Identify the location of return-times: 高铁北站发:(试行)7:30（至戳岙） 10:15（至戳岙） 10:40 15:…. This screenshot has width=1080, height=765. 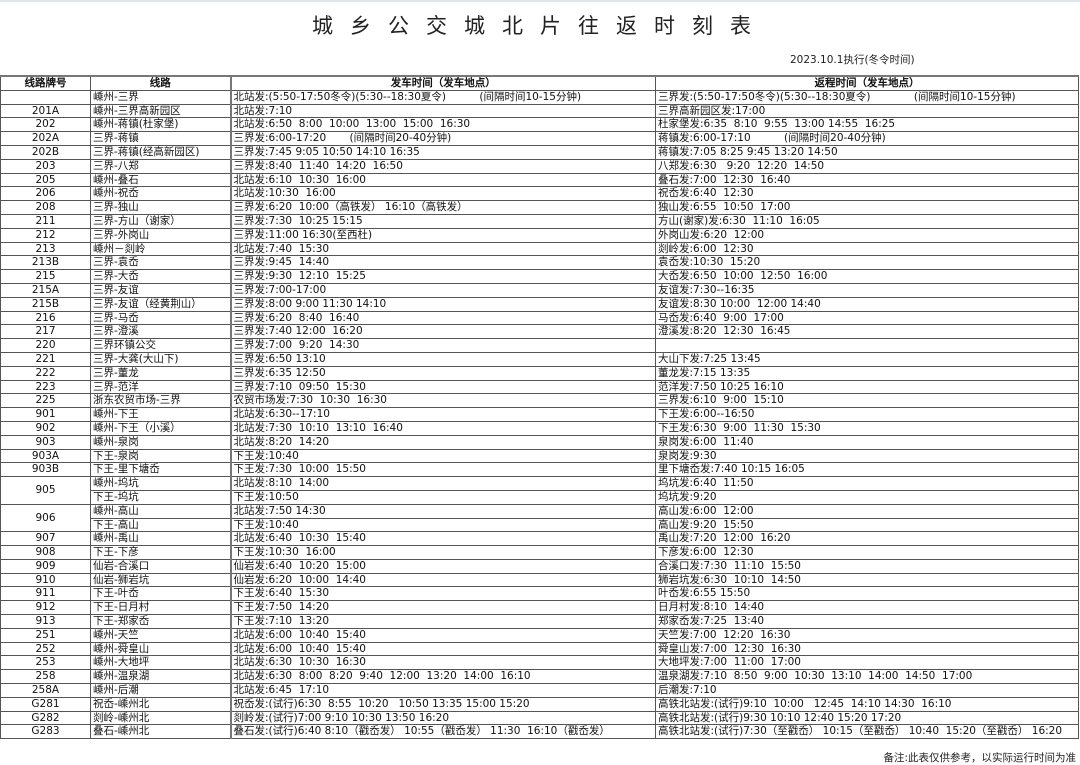
(867, 732).